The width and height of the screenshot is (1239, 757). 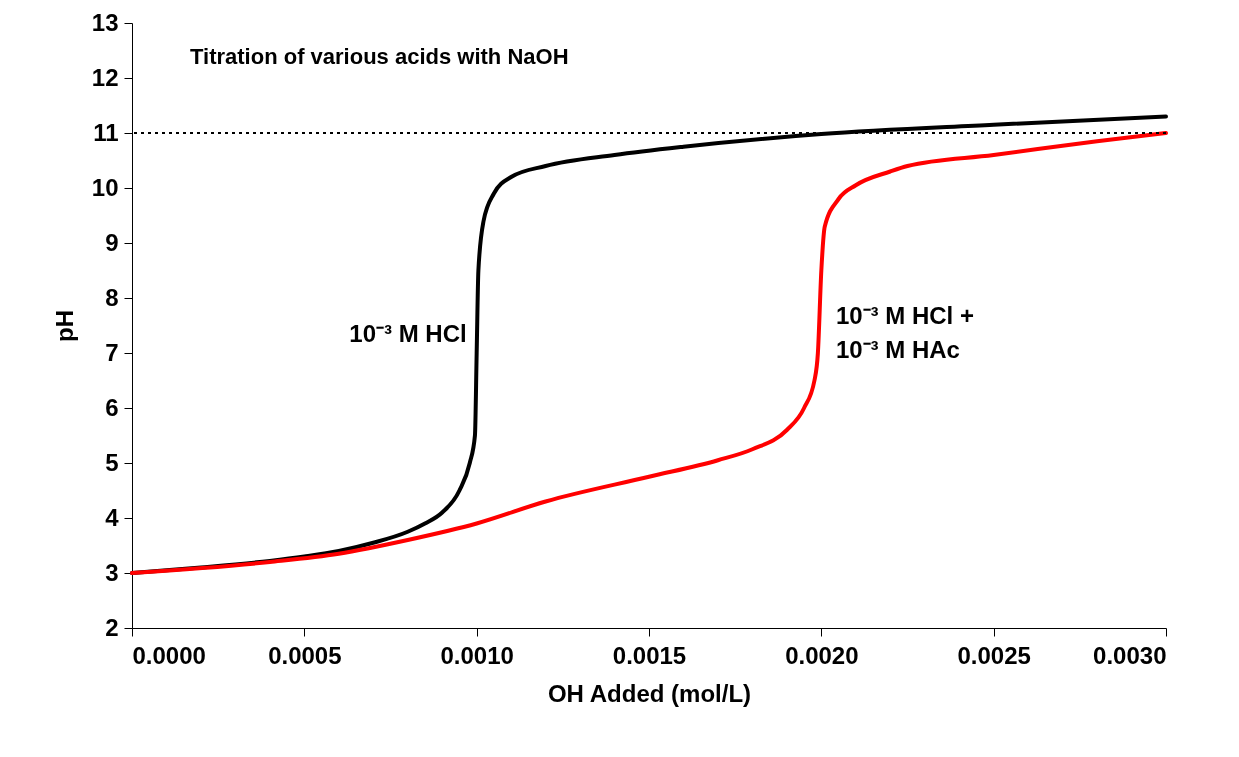 I want to click on x-tick-label: 0.0025, so click(x=994, y=655).